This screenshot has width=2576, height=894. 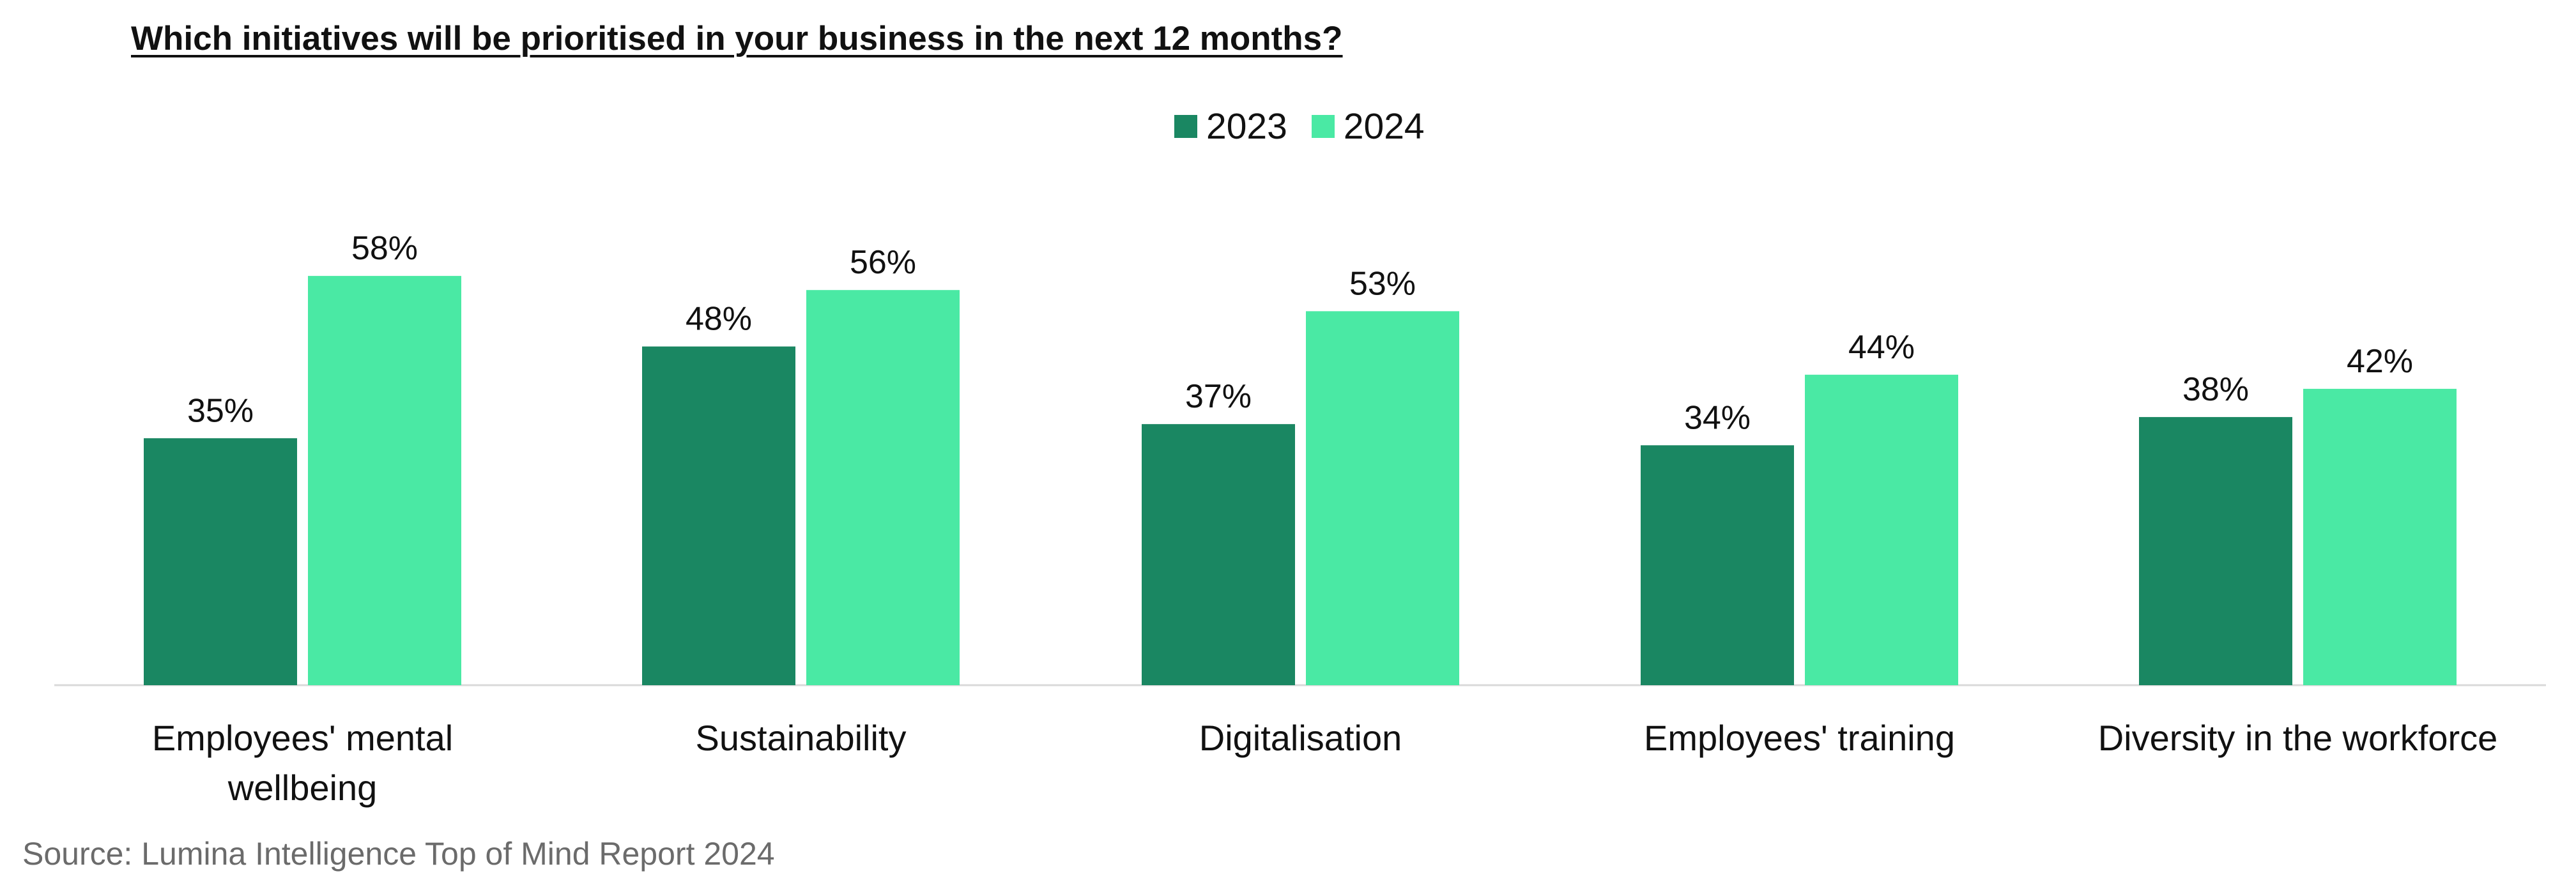 What do you see at coordinates (719, 320) in the screenshot?
I see `data-label-sustainability-2023: 48%` at bounding box center [719, 320].